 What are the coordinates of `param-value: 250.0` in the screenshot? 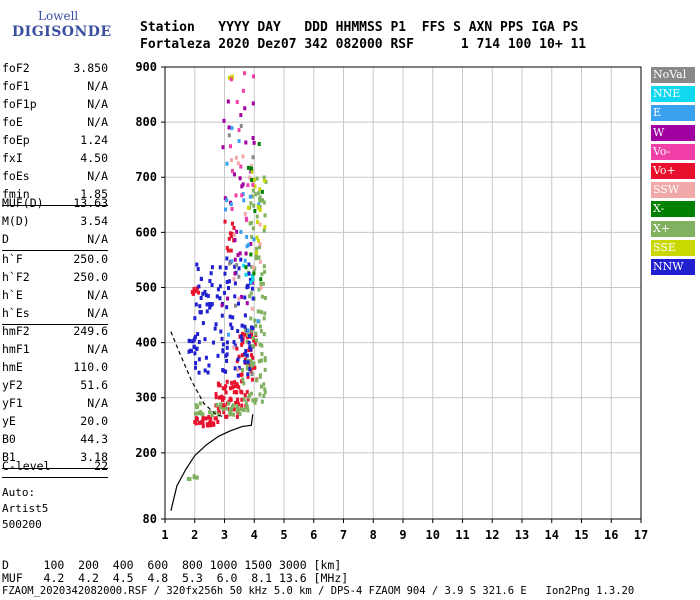 It's located at (90, 277).